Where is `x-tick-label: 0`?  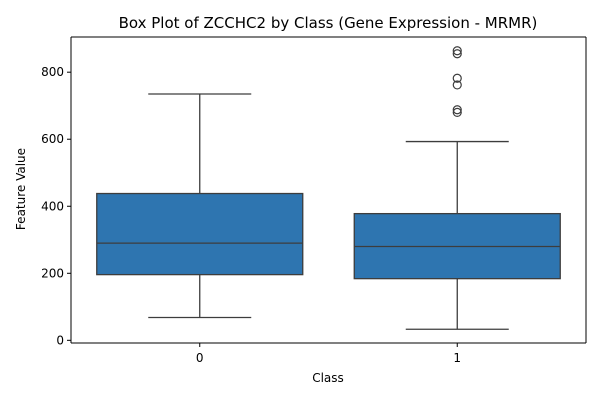 x-tick-label: 0 is located at coordinates (200, 358).